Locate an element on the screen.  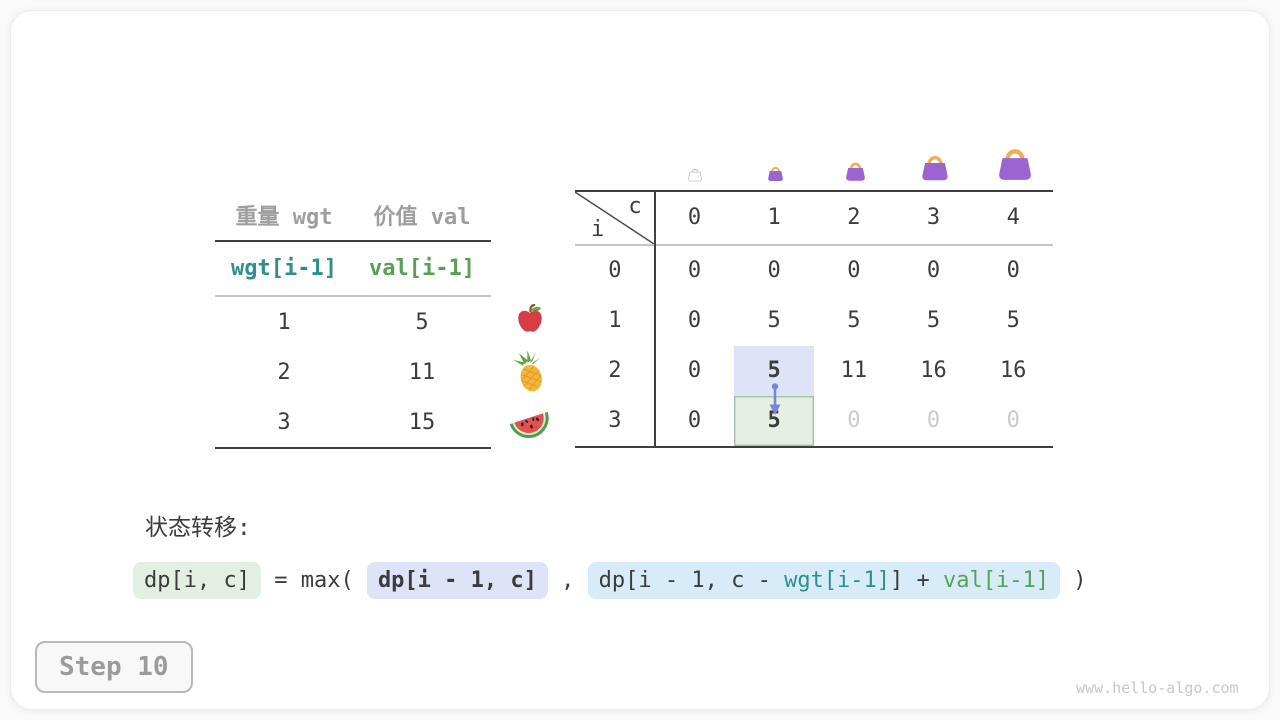
dp-row-label: 1 is located at coordinates (615, 320).